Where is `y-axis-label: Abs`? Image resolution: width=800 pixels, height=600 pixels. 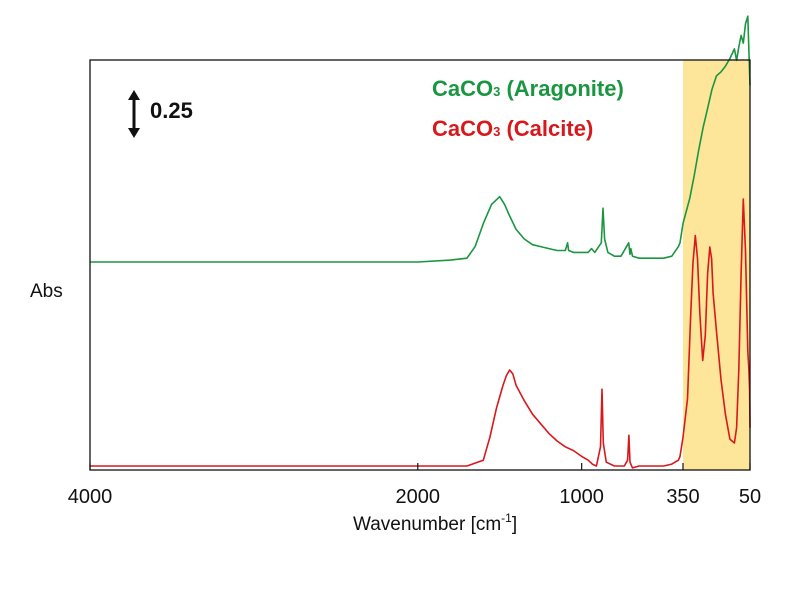 y-axis-label: Abs is located at coordinates (46, 291).